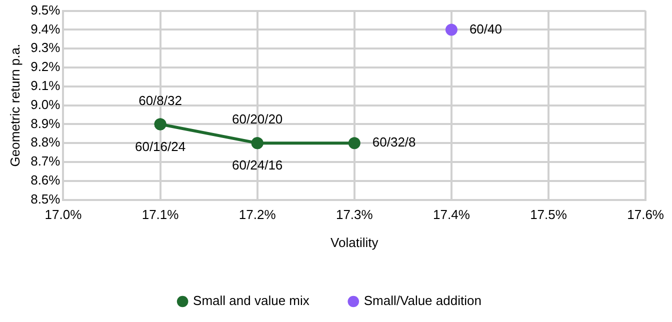 The width and height of the screenshot is (672, 322). I want to click on annotation: 60/24/16, so click(257, 165).